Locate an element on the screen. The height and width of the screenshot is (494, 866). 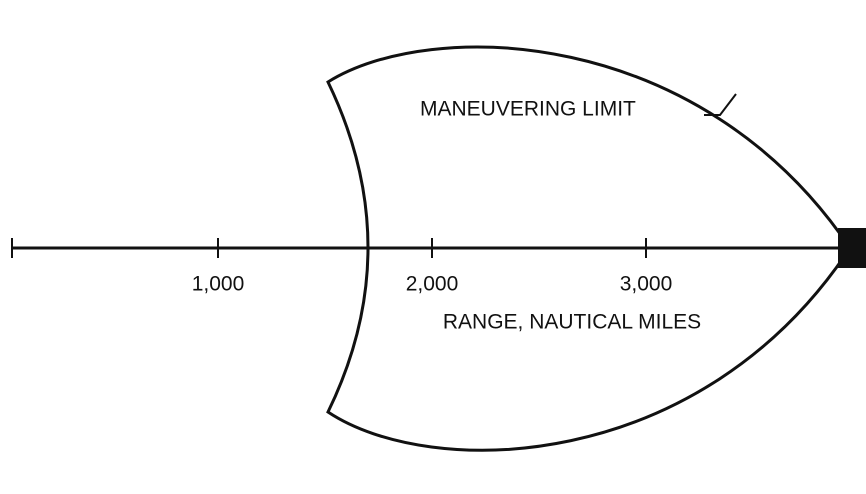
leader-line is located at coordinates (720, 104).